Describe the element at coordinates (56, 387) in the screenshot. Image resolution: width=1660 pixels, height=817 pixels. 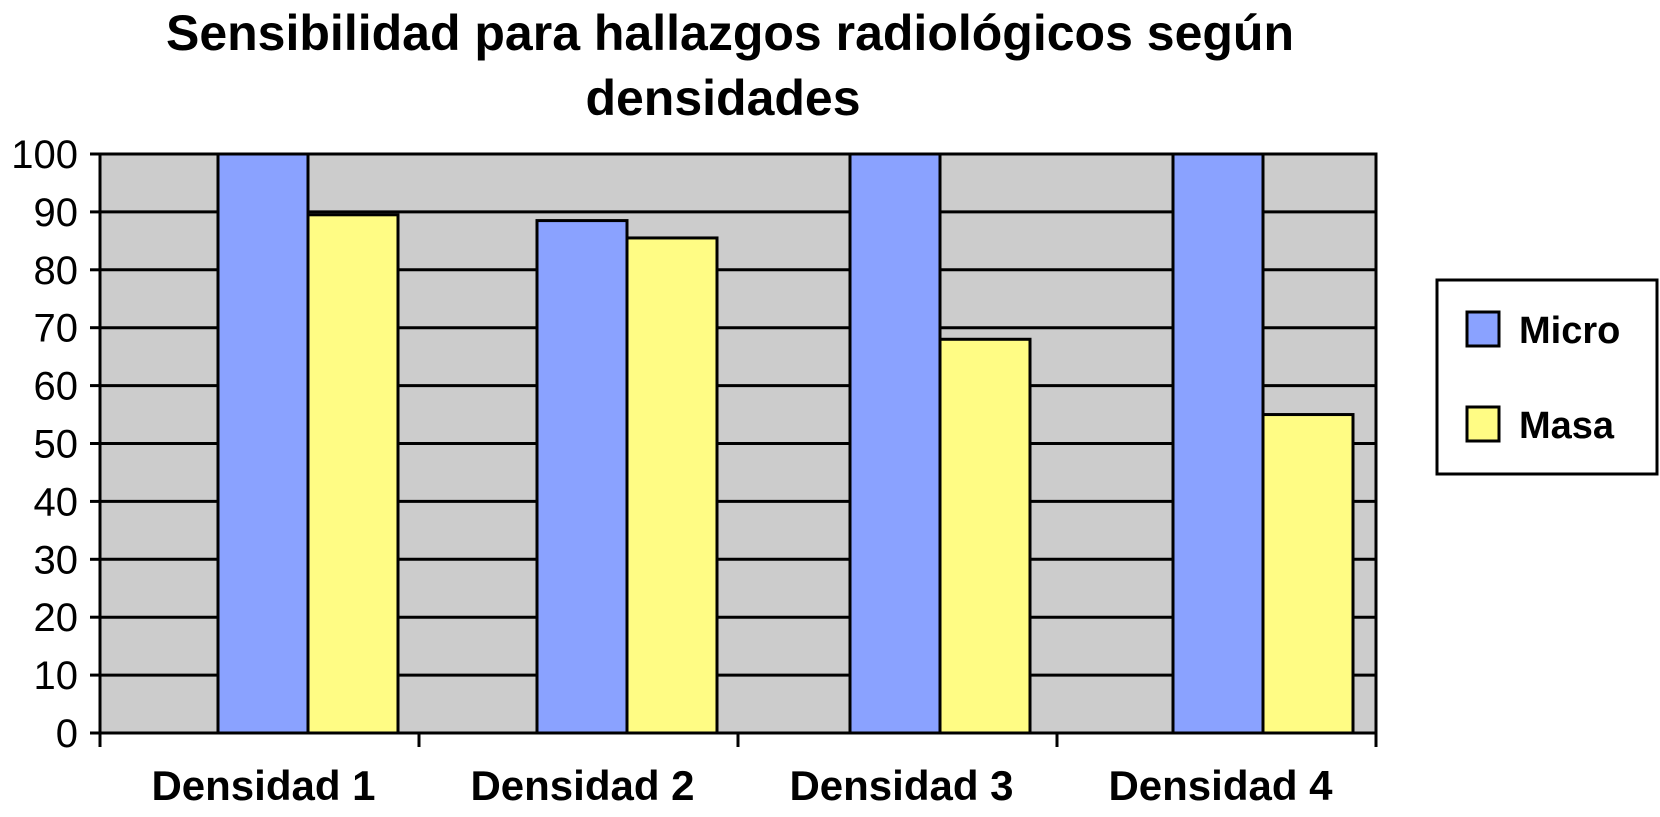
I see `y-tick-label: 60` at that location.